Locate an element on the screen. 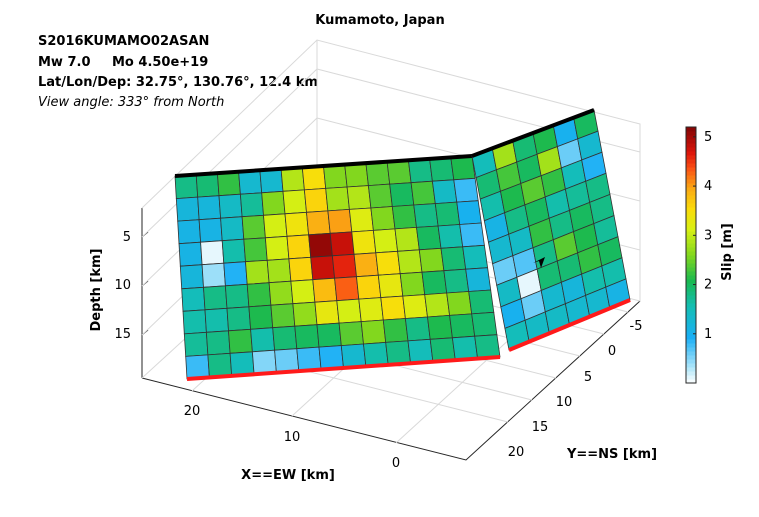 The image size is (759, 517). x-tick-labels: 20 10 0 is located at coordinates (292, 437).